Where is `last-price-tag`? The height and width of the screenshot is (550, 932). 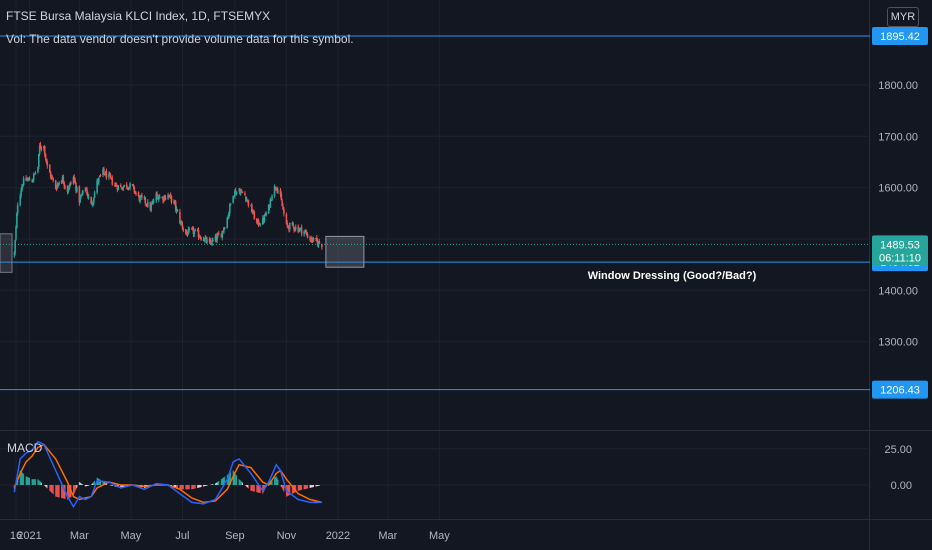
last-price-tag is located at coordinates (900, 250).